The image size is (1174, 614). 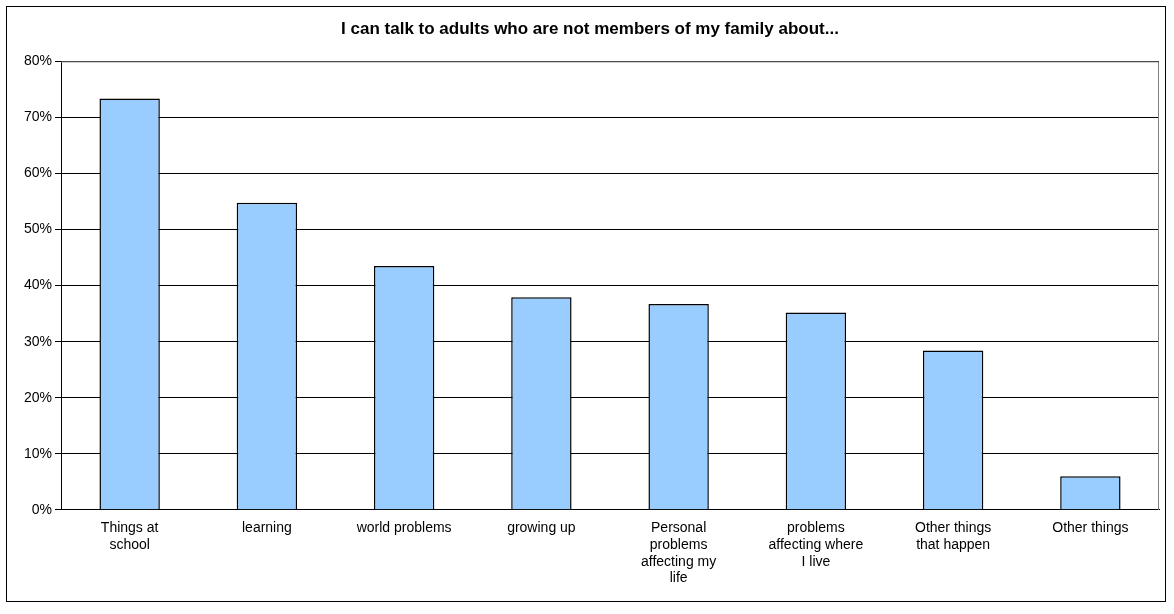 What do you see at coordinates (403, 527) in the screenshot?
I see `x-tick-label: world problems` at bounding box center [403, 527].